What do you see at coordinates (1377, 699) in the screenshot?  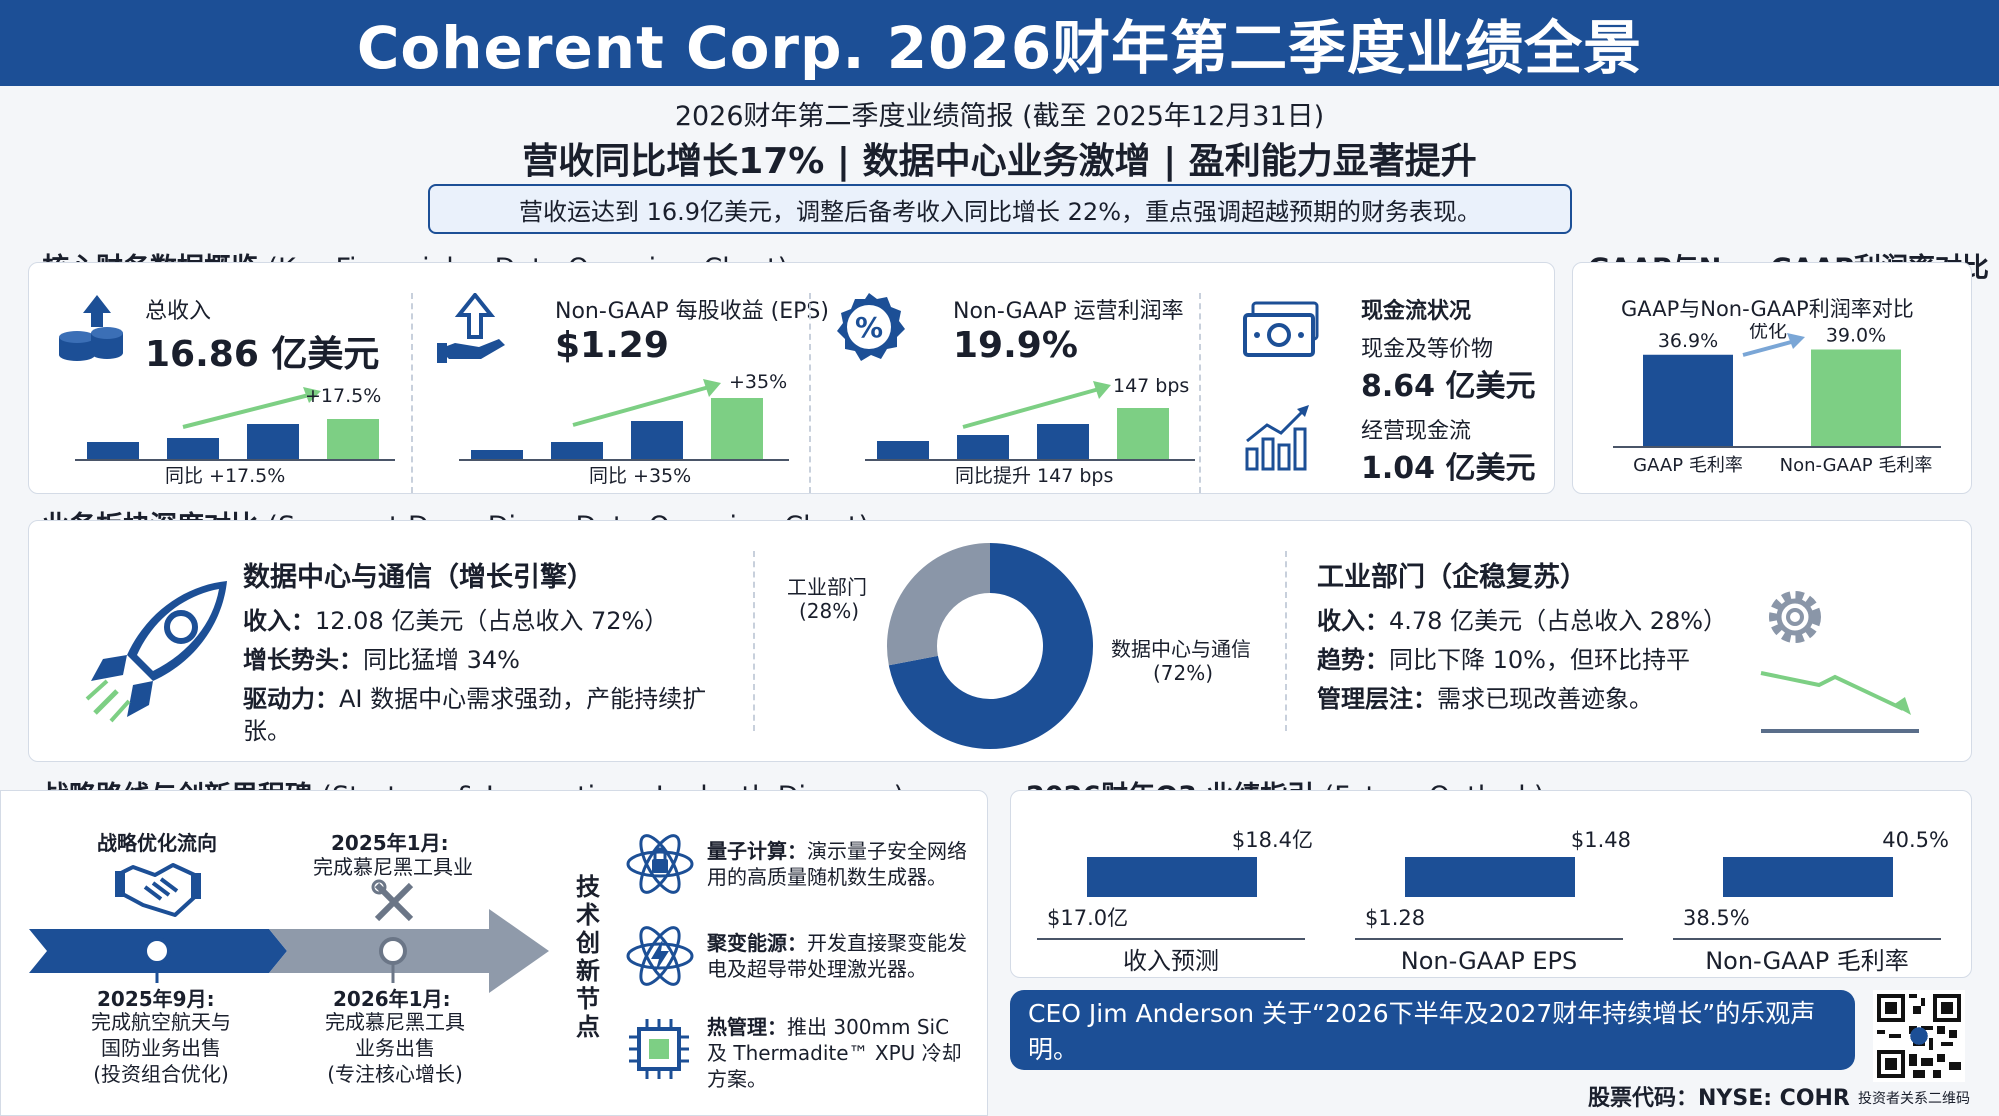 I see `industrial-focus-label: 管理层注：` at bounding box center [1377, 699].